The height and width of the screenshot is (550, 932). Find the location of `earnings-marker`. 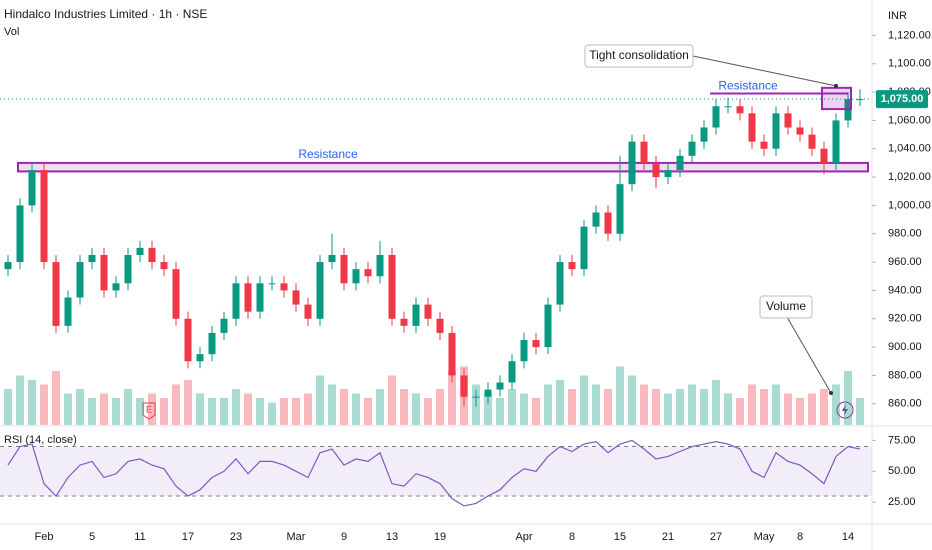

earnings-marker is located at coordinates (149, 411).